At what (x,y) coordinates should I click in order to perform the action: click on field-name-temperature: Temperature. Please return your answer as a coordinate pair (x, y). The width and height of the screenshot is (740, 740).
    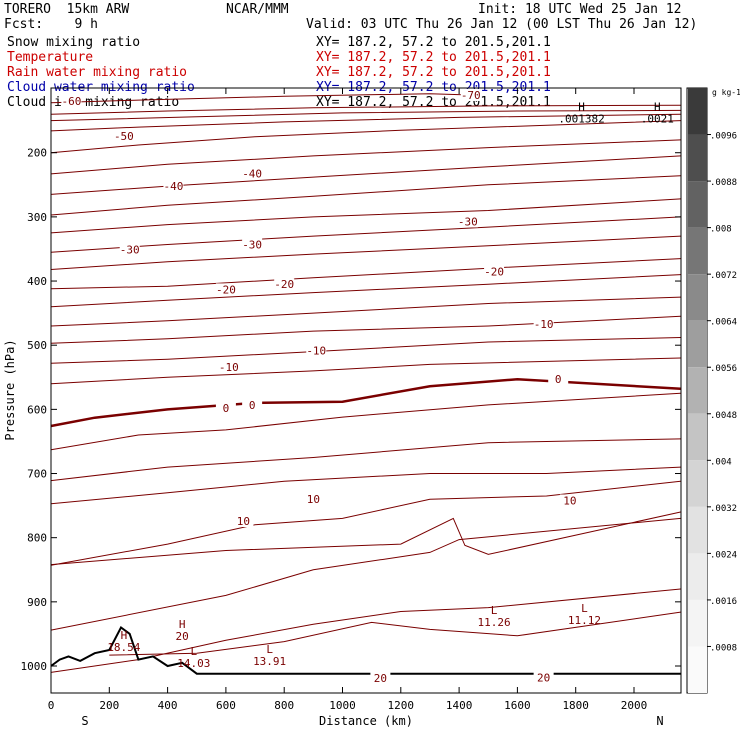
    Looking at the image, I should click on (50, 57).